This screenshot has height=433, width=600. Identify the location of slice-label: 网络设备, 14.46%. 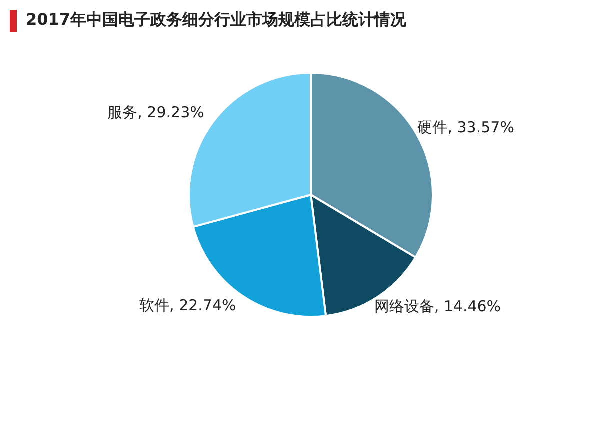
(438, 306).